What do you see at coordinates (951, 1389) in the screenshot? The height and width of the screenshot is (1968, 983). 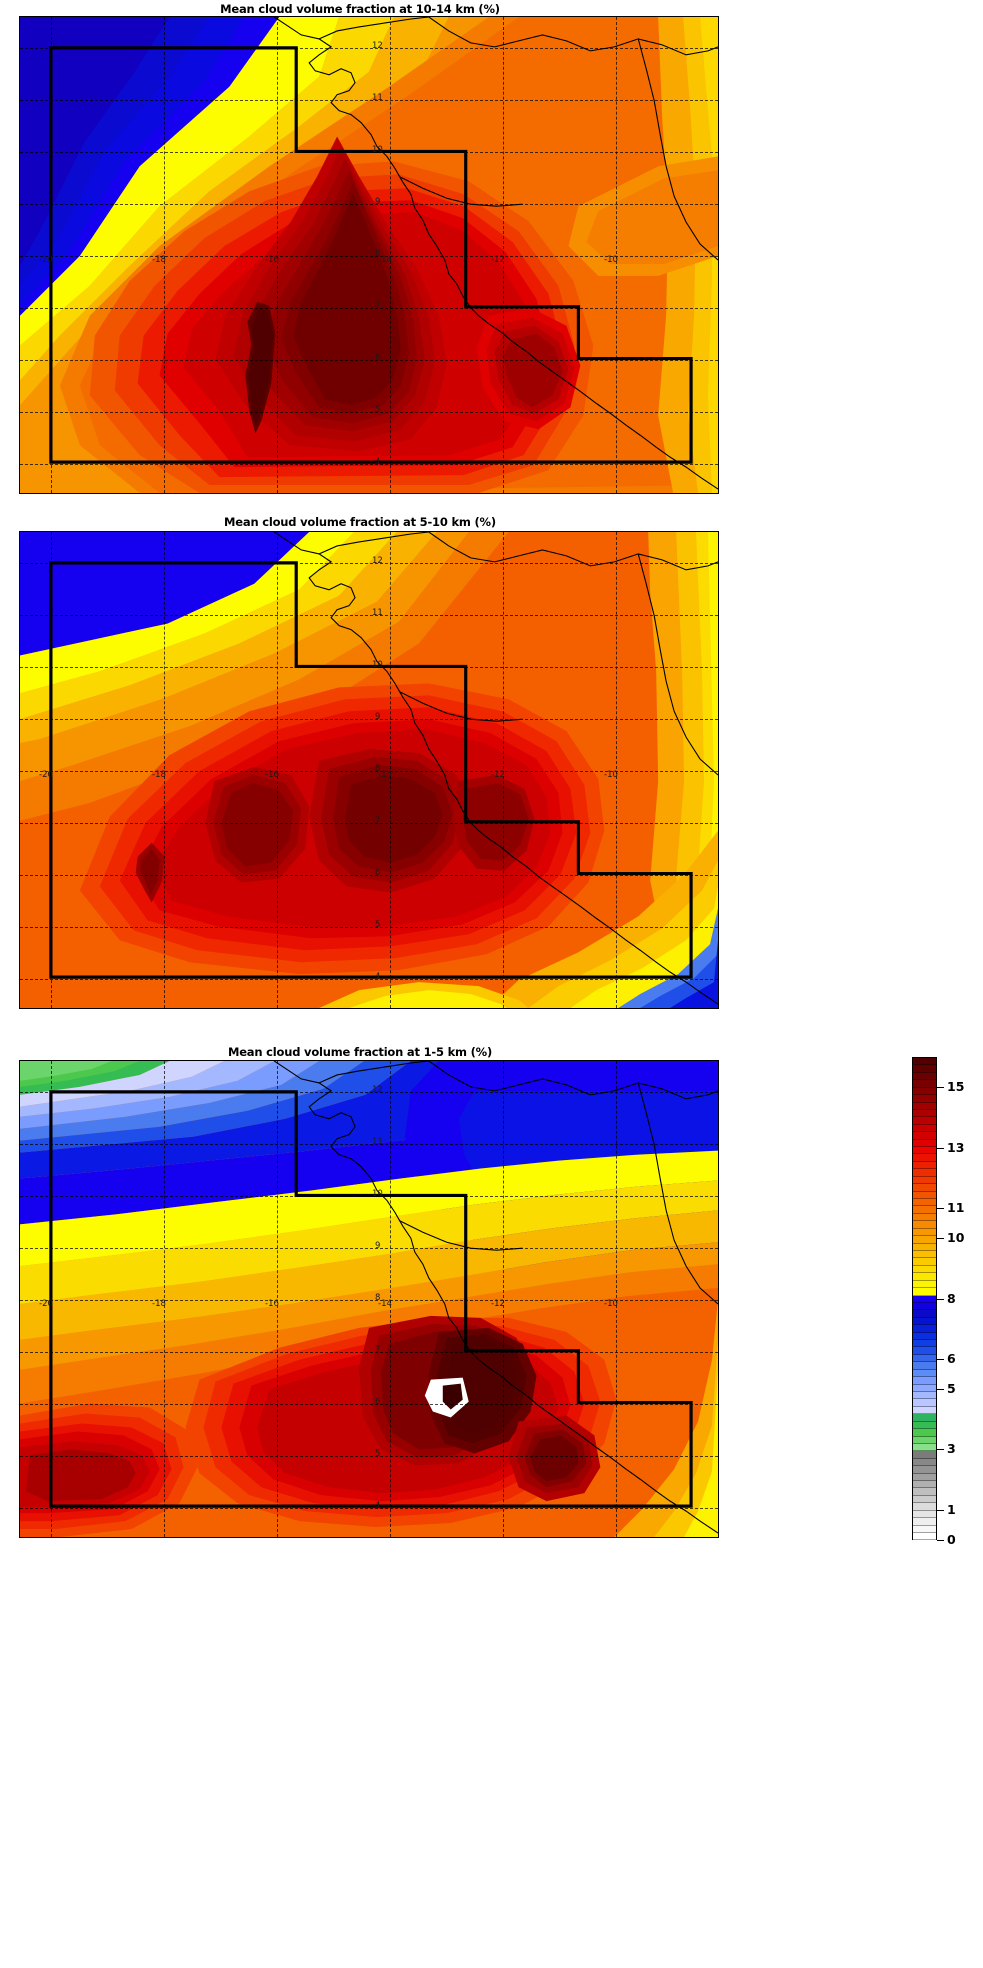 I see `colorbar-tick-label: 5` at bounding box center [951, 1389].